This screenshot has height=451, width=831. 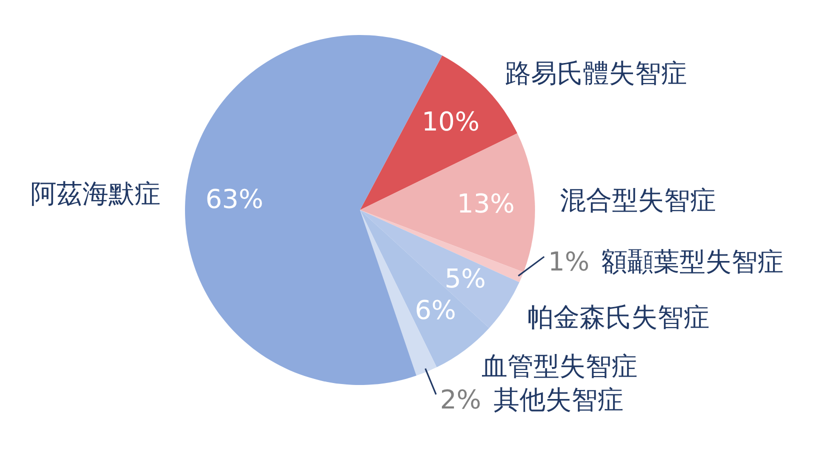 What do you see at coordinates (235, 199) in the screenshot?
I see `data-label: 63%` at bounding box center [235, 199].